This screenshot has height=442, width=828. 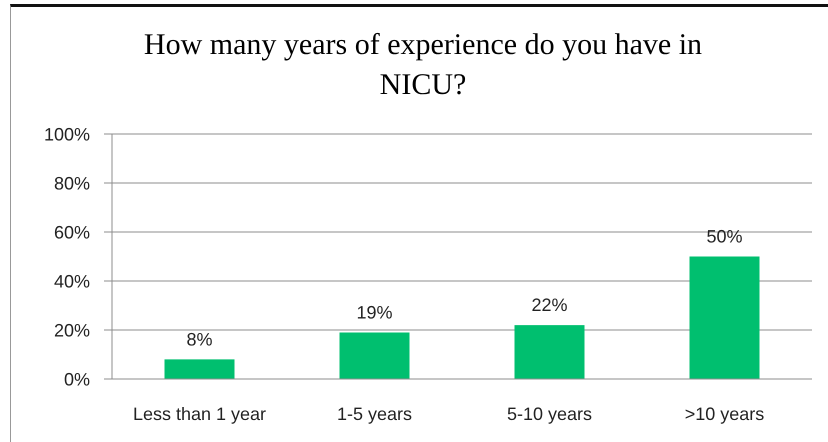 I want to click on y-tick-label: 60%, so click(x=72, y=232).